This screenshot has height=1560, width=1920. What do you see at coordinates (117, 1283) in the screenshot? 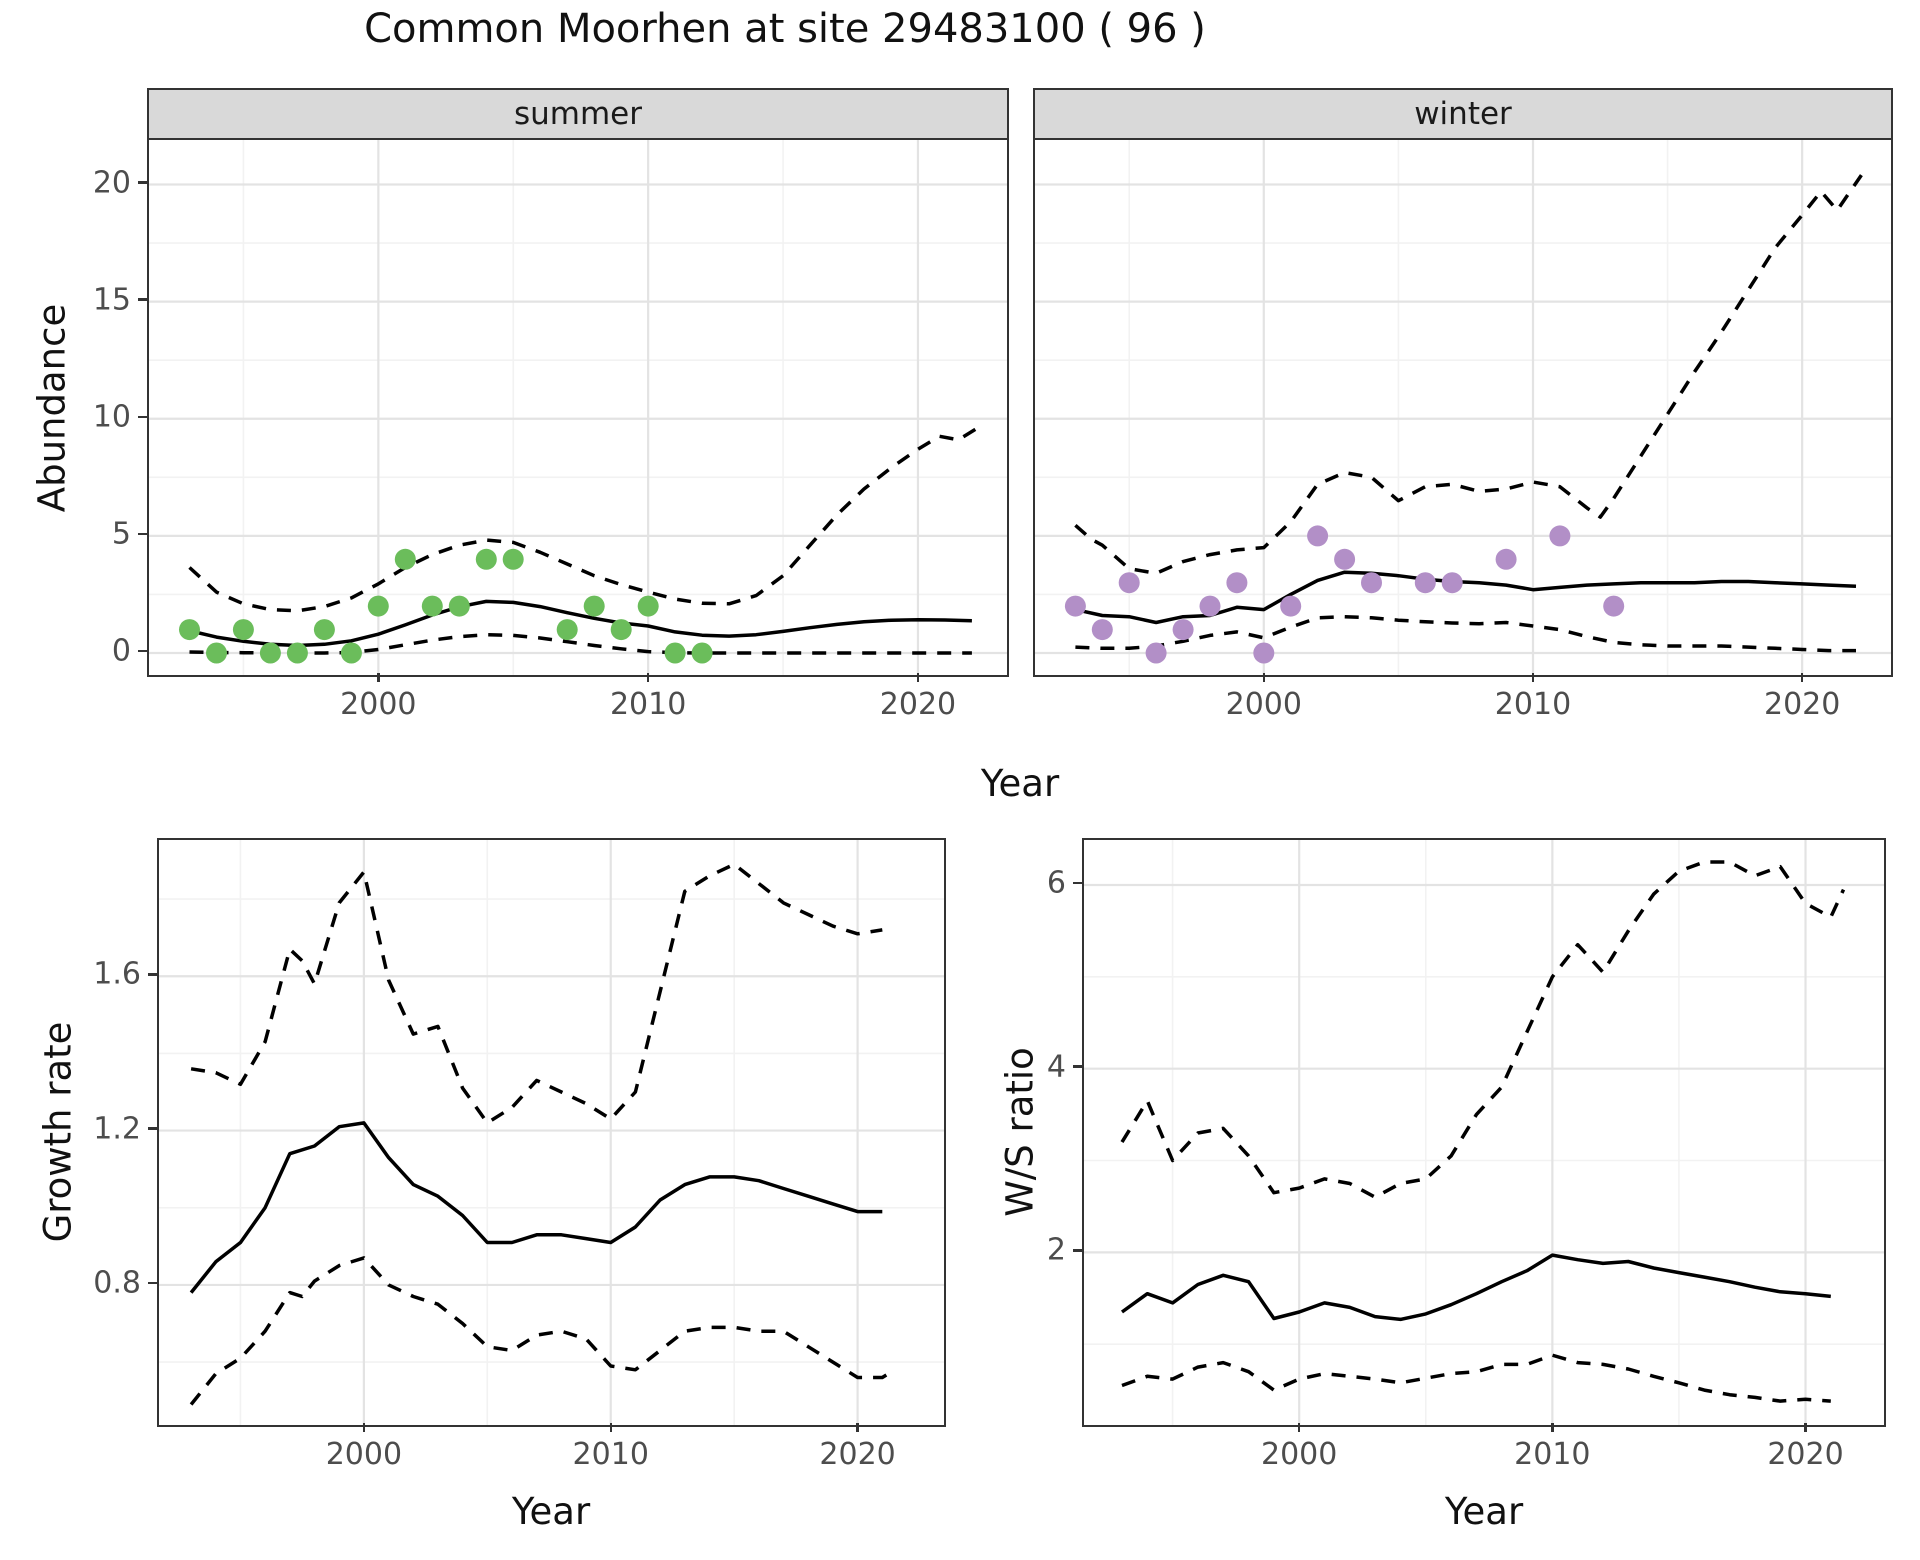
I see `y-tick-label: 0.8` at bounding box center [117, 1283].